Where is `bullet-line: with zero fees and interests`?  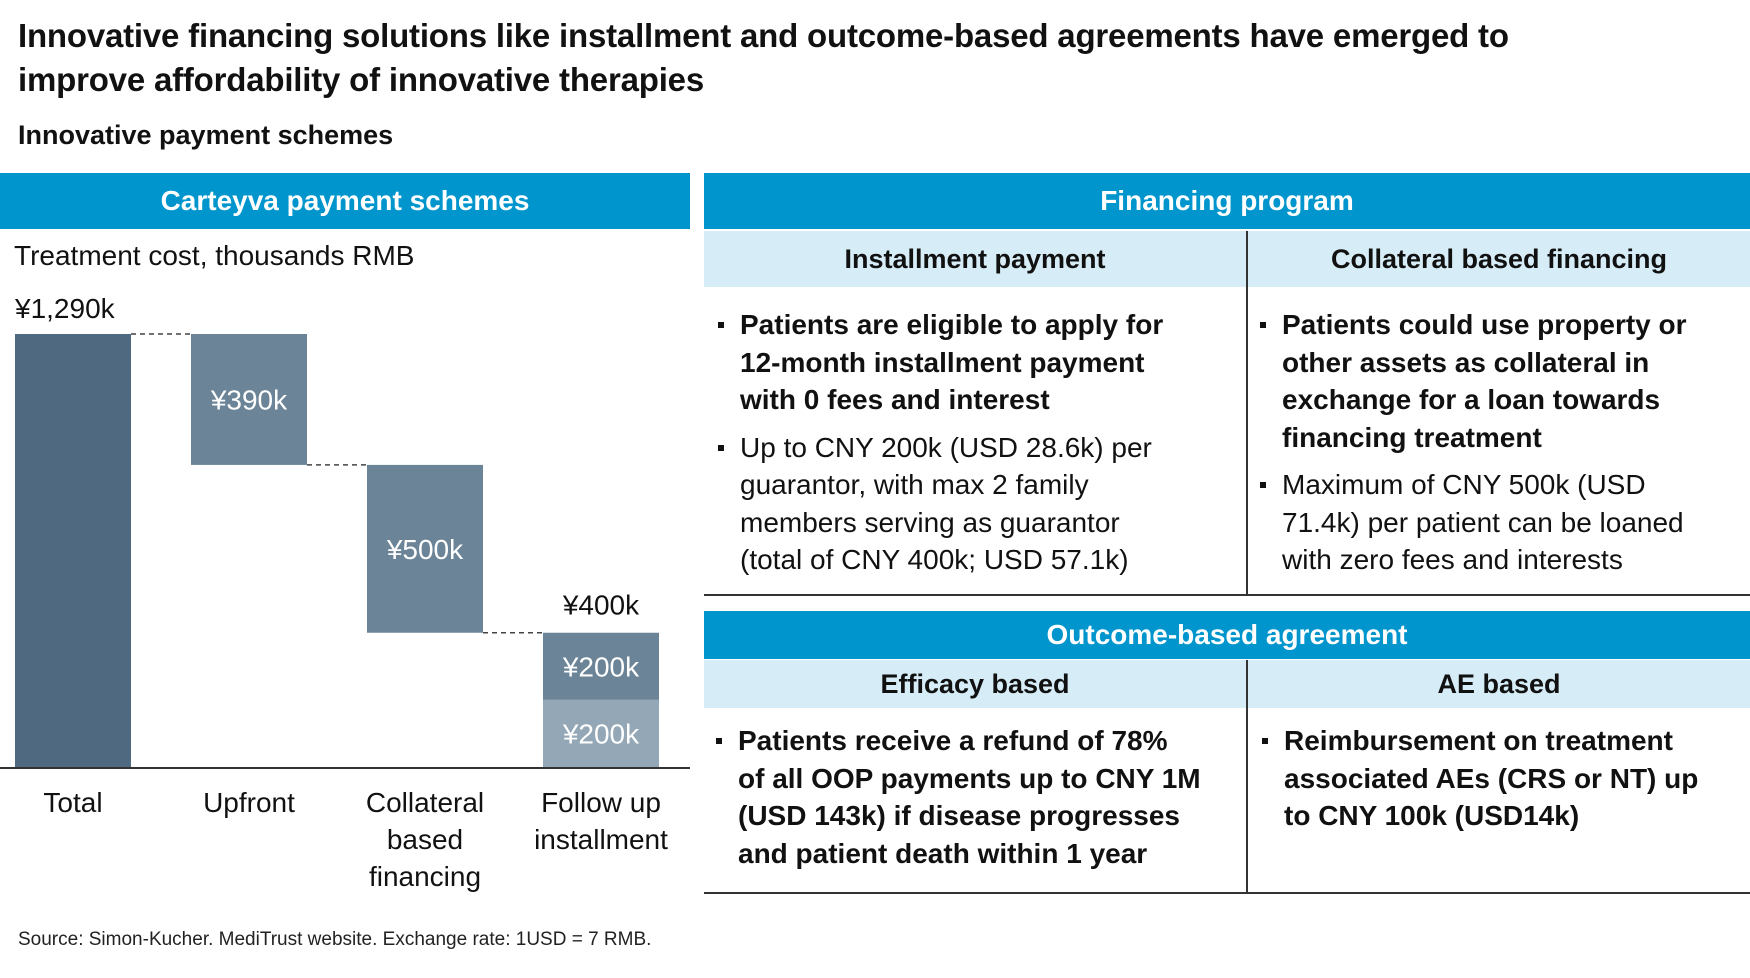
bullet-line: with zero fees and interests is located at coordinates (1452, 559).